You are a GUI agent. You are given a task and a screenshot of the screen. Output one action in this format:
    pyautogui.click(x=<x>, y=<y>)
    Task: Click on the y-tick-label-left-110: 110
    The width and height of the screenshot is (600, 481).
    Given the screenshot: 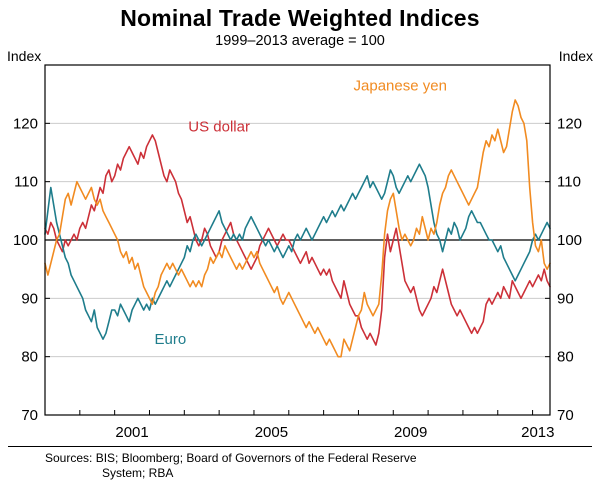 What is the action you would take?
    pyautogui.click(x=26, y=182)
    